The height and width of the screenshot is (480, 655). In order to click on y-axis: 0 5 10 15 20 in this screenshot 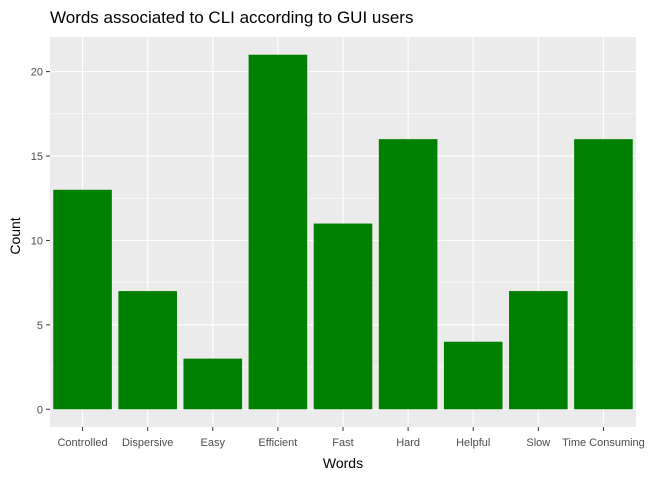, I will do `click(40, 241)`.